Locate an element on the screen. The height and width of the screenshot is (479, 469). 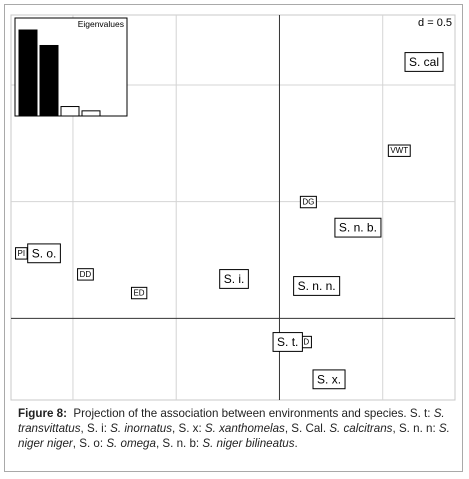
species-label-text: S. n. n. is located at coordinates (317, 286).